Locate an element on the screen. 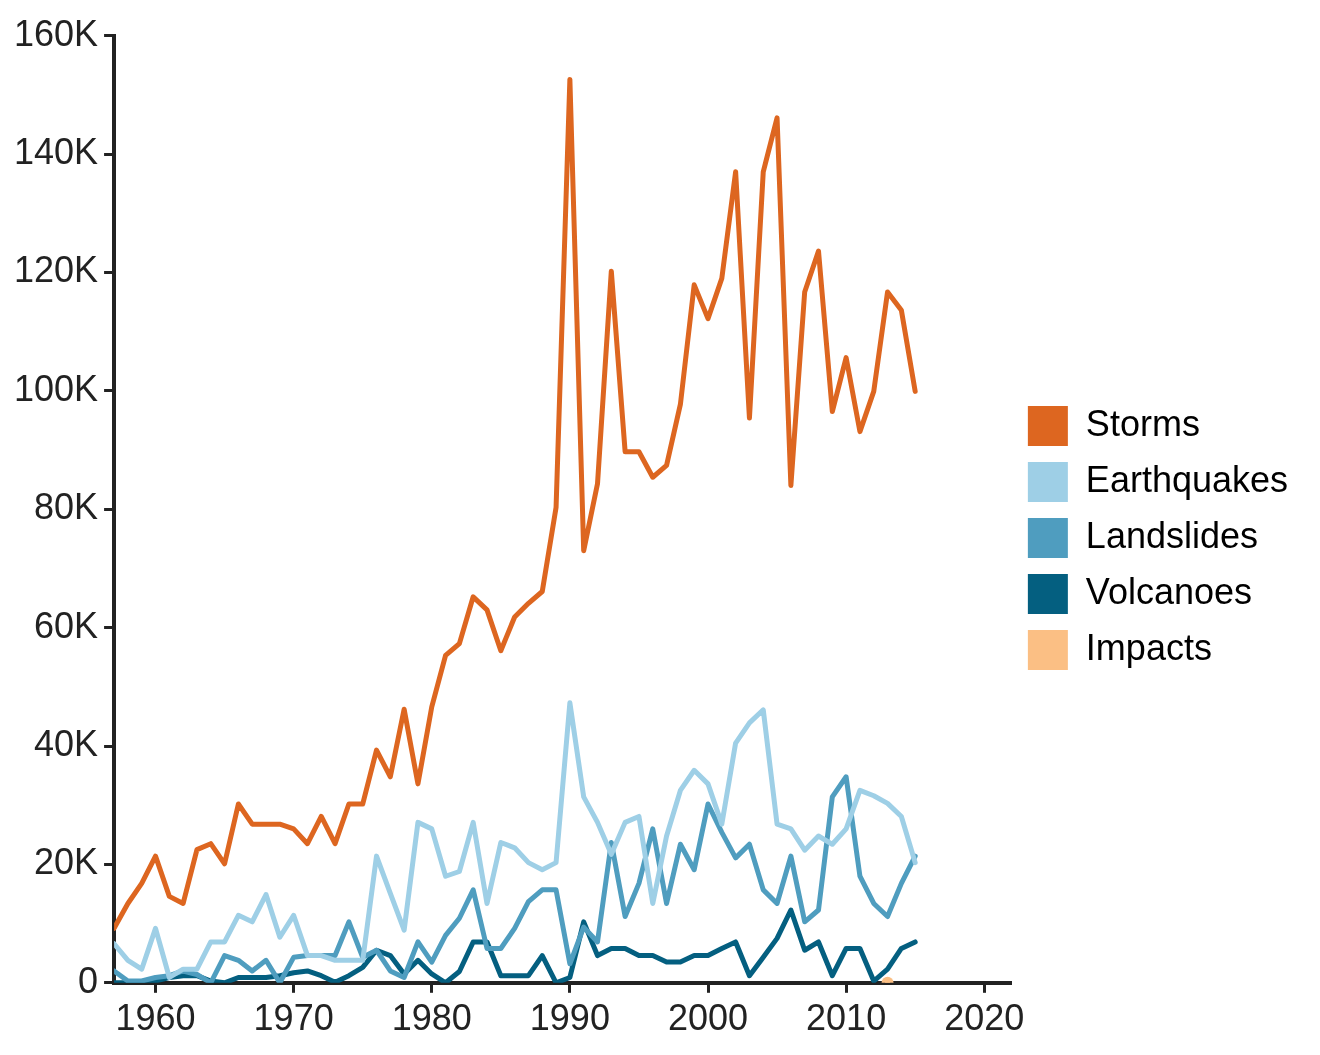 Image resolution: width=1320 pixels, height=1055 pixels. y-tick-label: 160K is located at coordinates (56, 33).